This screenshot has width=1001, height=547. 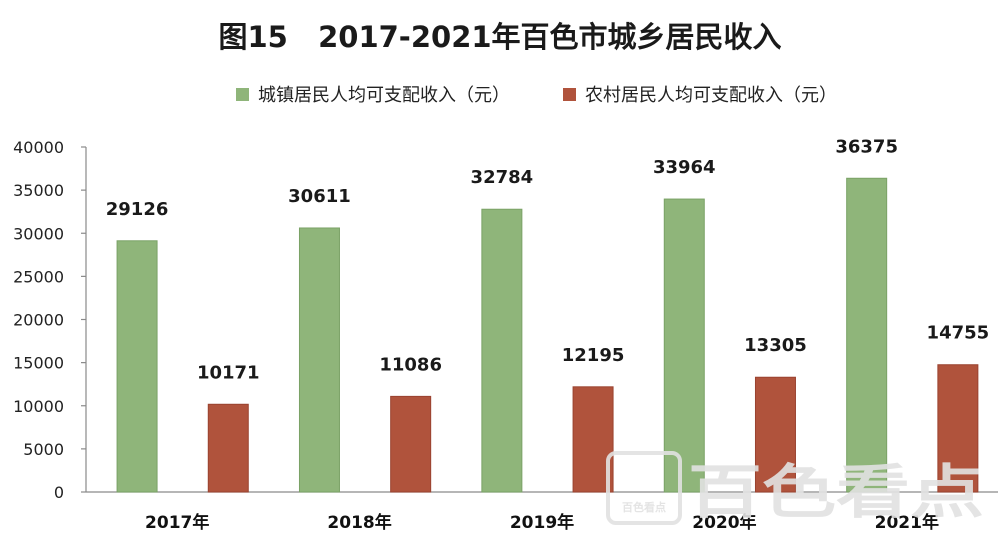 I want to click on data-label-rural-0: 10171, so click(x=228, y=372).